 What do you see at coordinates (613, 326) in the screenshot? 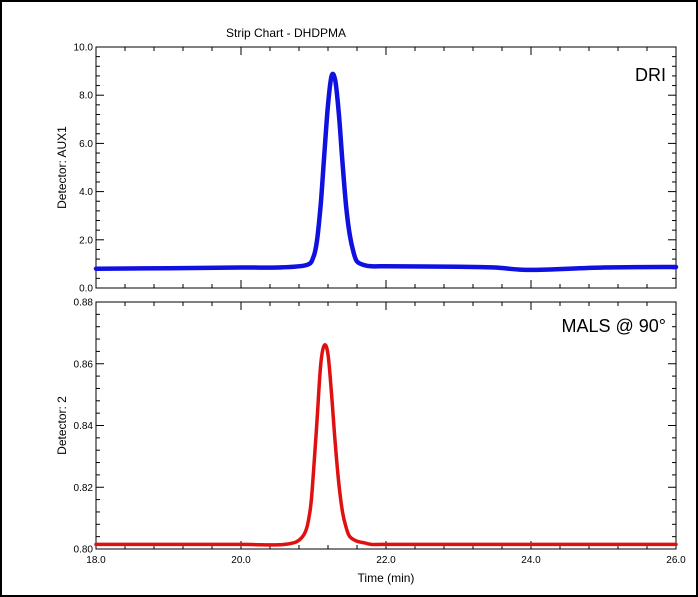
I see `mals-annotation: MALS @ 90°` at bounding box center [613, 326].